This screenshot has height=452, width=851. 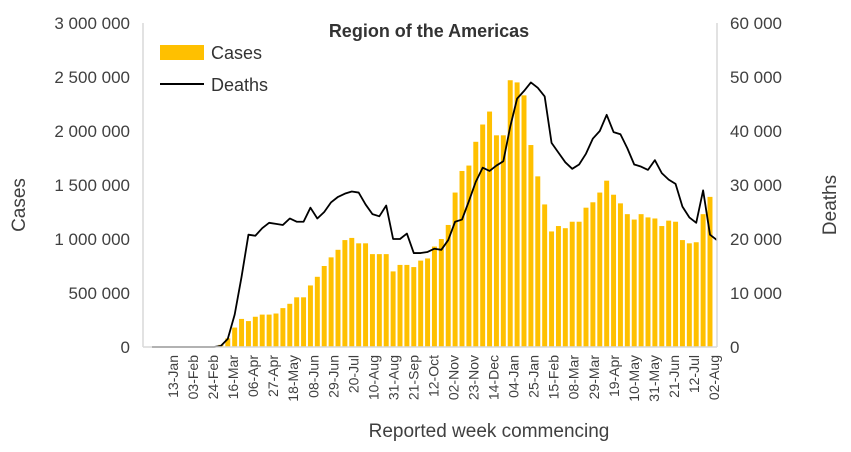 What do you see at coordinates (494, 377) in the screenshot?
I see `x-tick-label: 14-Dec` at bounding box center [494, 377].